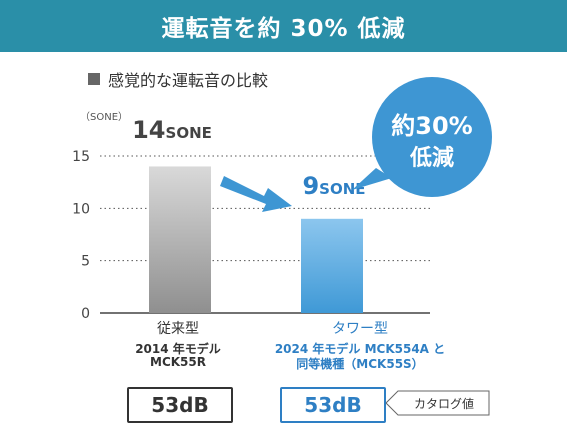 The image size is (567, 441). I want to click on value-label: 14SONE, so click(172, 130).